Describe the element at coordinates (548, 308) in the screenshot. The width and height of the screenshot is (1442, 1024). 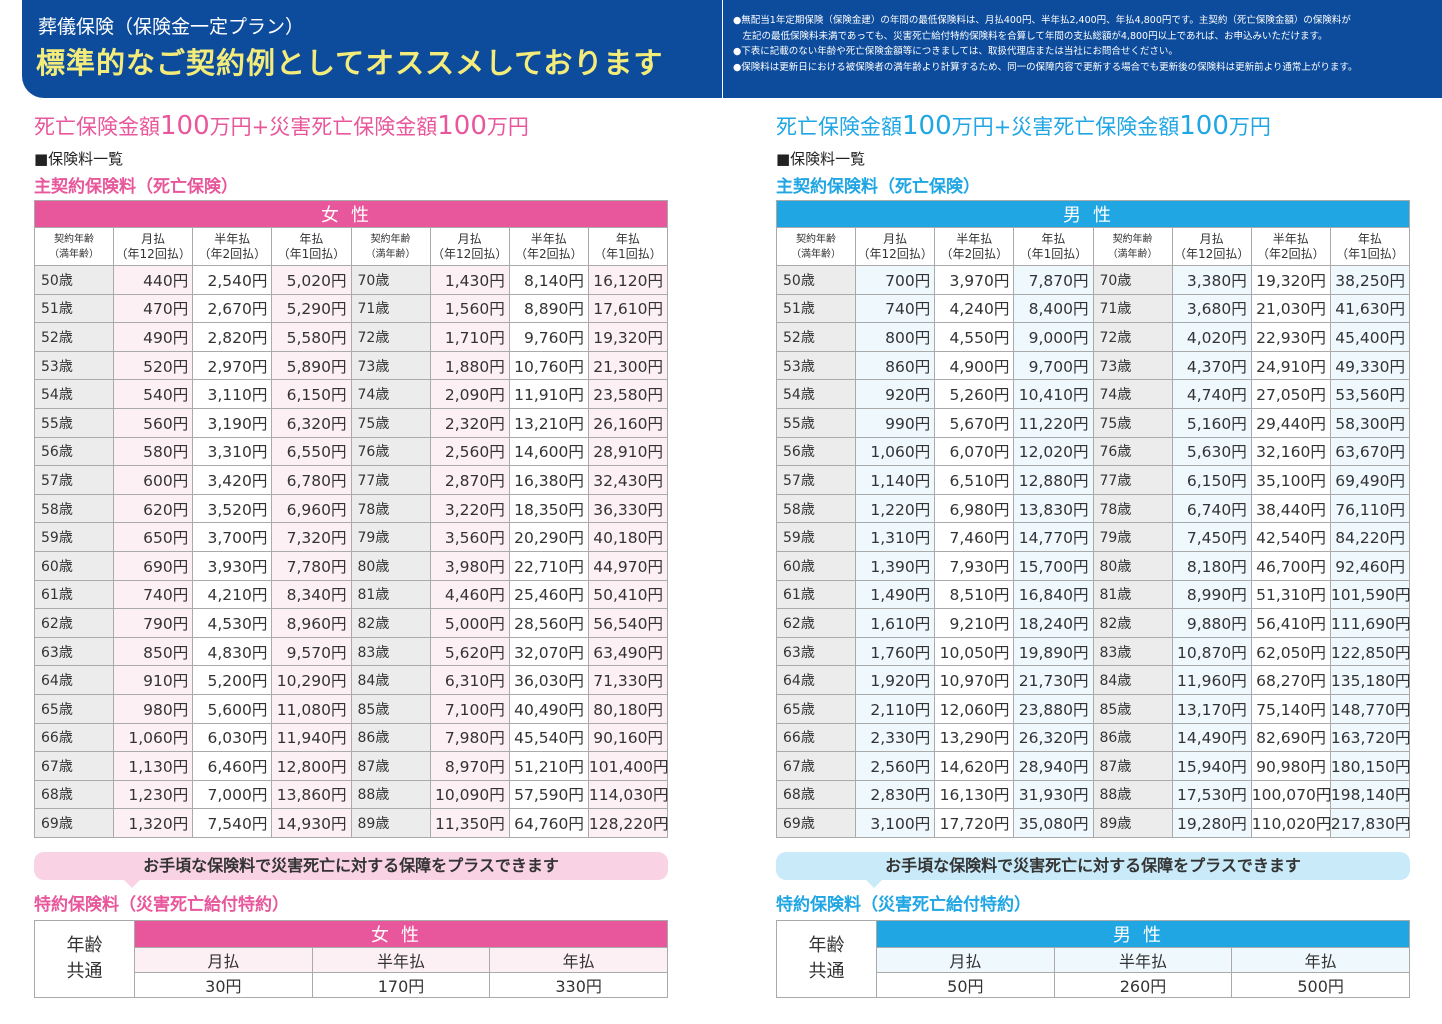
I see `premium-cell: 8,890円` at that location.